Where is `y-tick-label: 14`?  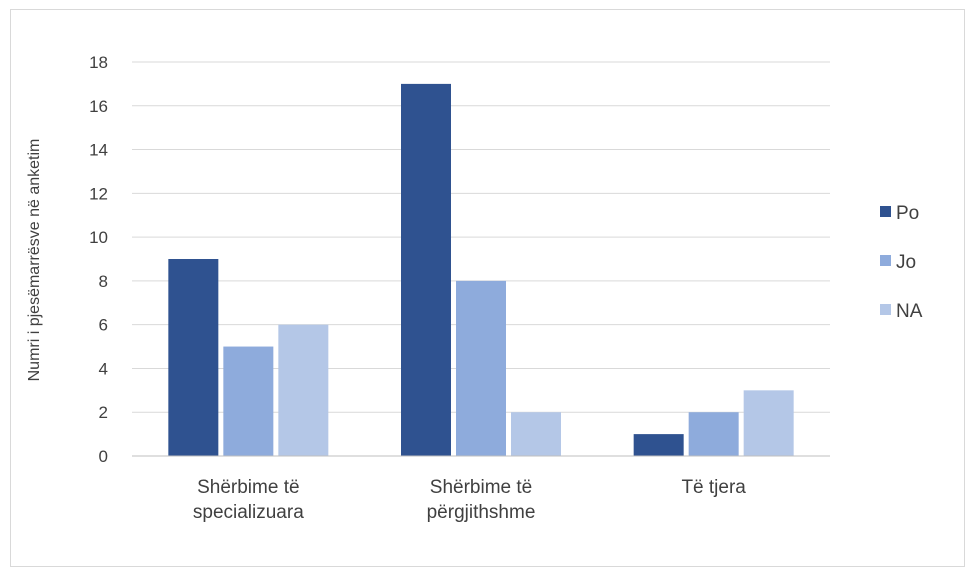 y-tick-label: 14 is located at coordinates (98, 150).